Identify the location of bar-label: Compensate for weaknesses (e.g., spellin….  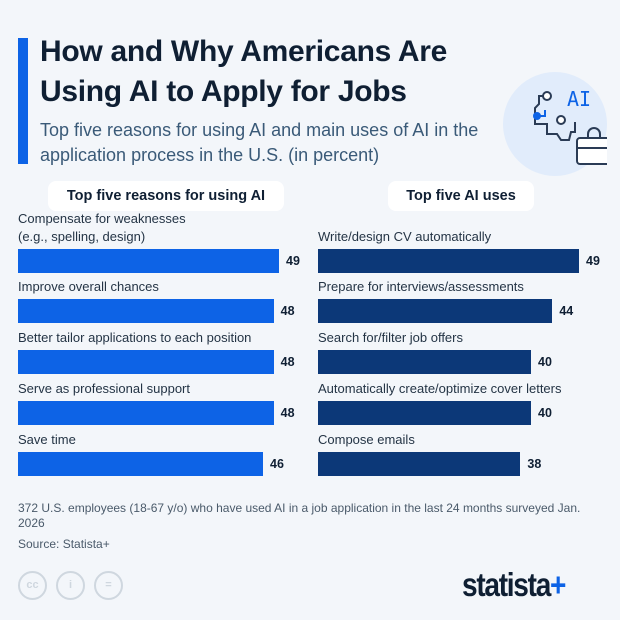
(102, 227).